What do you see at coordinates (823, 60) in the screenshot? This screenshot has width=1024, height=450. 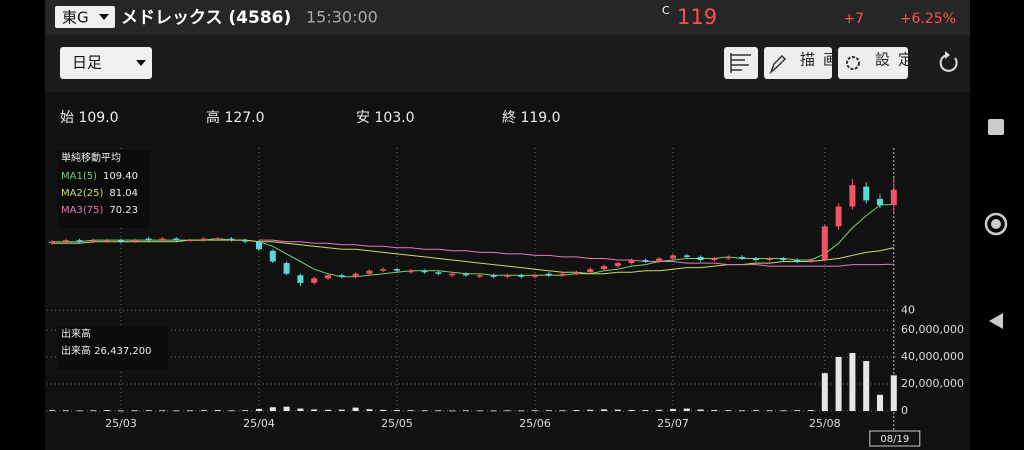 I see `draw-label: 描画` at bounding box center [823, 60].